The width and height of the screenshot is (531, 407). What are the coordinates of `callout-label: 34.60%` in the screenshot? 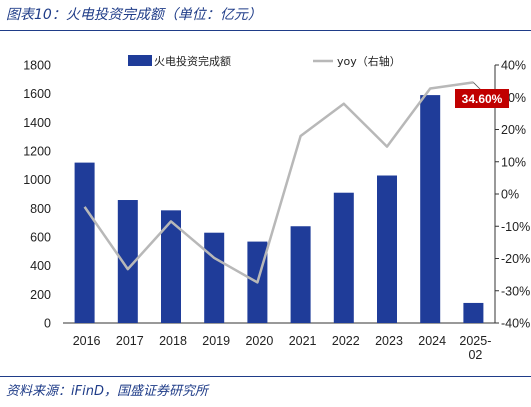 It's located at (482, 99).